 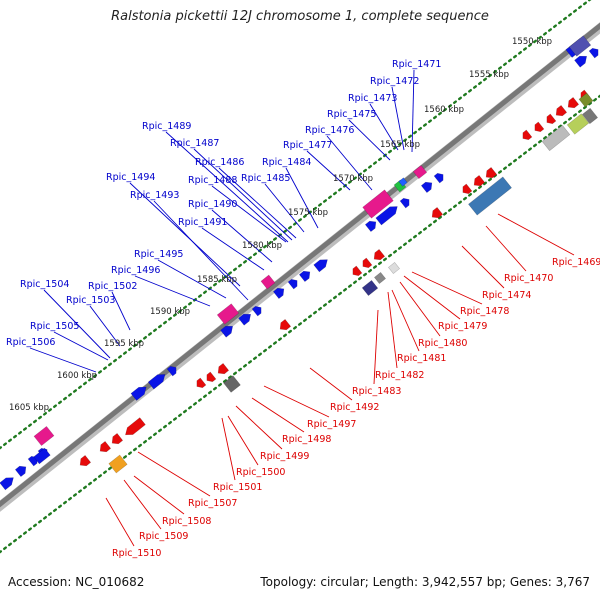 I want to click on gene-label-rpic-1505: Rpic_1505, so click(x=54, y=326).